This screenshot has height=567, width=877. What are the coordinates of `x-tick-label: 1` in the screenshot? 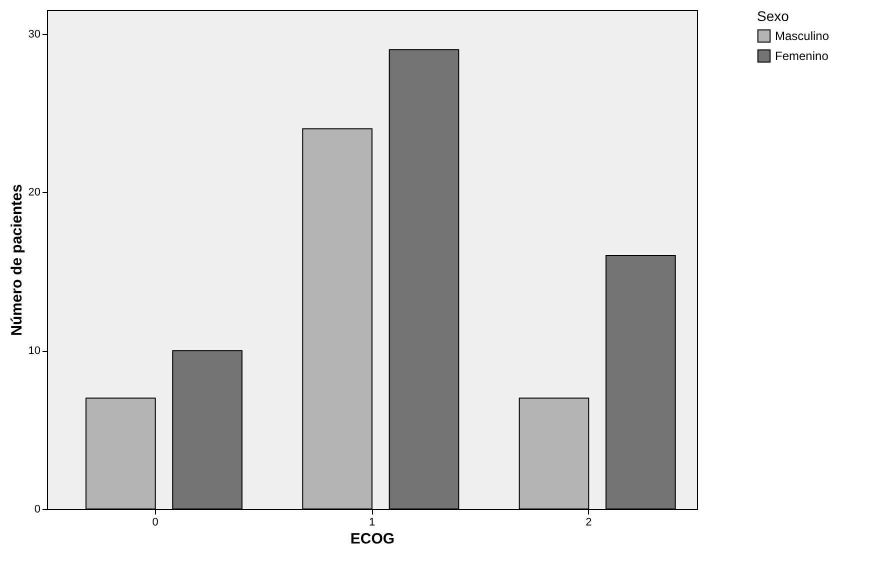 It's located at (372, 522).